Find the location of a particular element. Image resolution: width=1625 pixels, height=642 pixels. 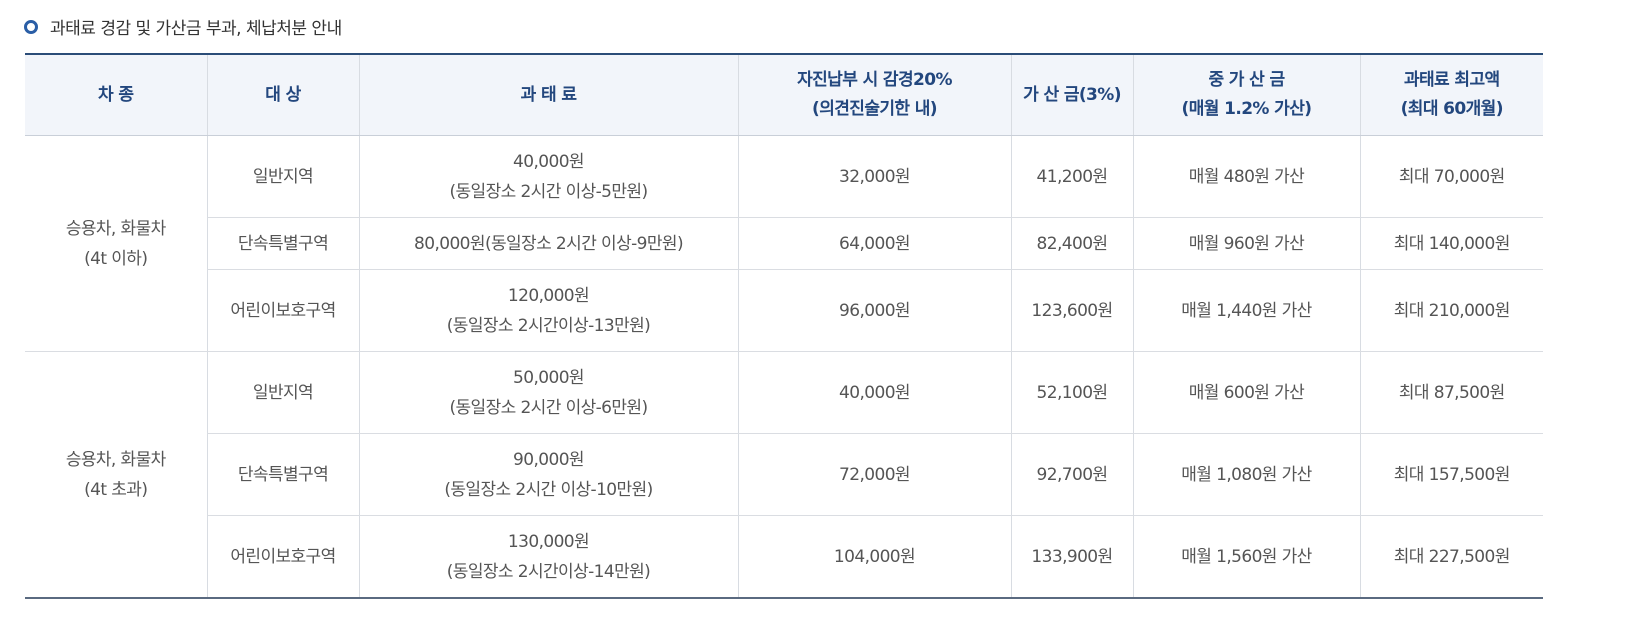

fine-cell: 120,000원 (동일장소 2시간이상-13만원) is located at coordinates (548, 310).